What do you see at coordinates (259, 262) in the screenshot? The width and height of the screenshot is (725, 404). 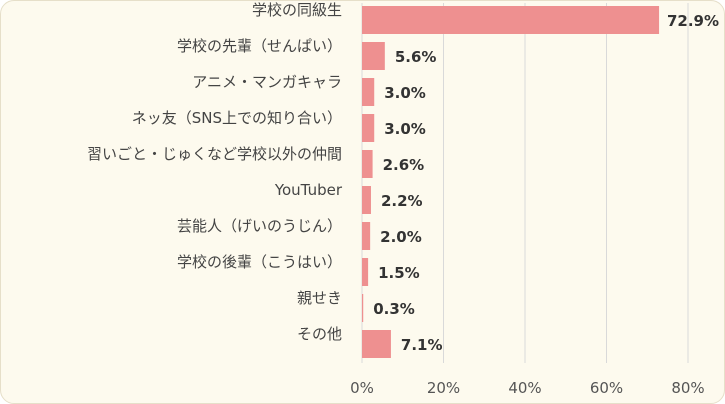 I see `category-label: 学校の後輩（こうはい）` at bounding box center [259, 262].